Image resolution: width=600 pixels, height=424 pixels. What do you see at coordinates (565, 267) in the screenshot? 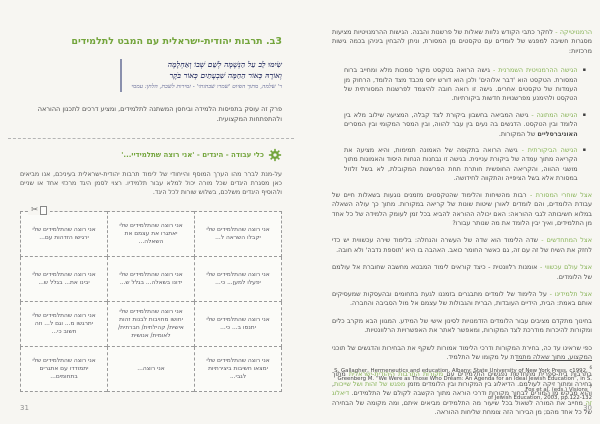
I see `paragraph-lead: אצל עולם עכשווי -` at bounding box center [565, 267].